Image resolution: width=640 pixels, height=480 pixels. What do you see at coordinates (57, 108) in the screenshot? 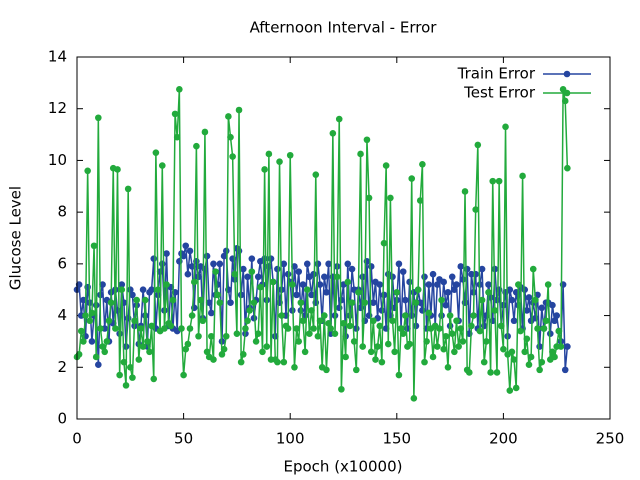
I see `y-tick-label: 12` at bounding box center [57, 108].